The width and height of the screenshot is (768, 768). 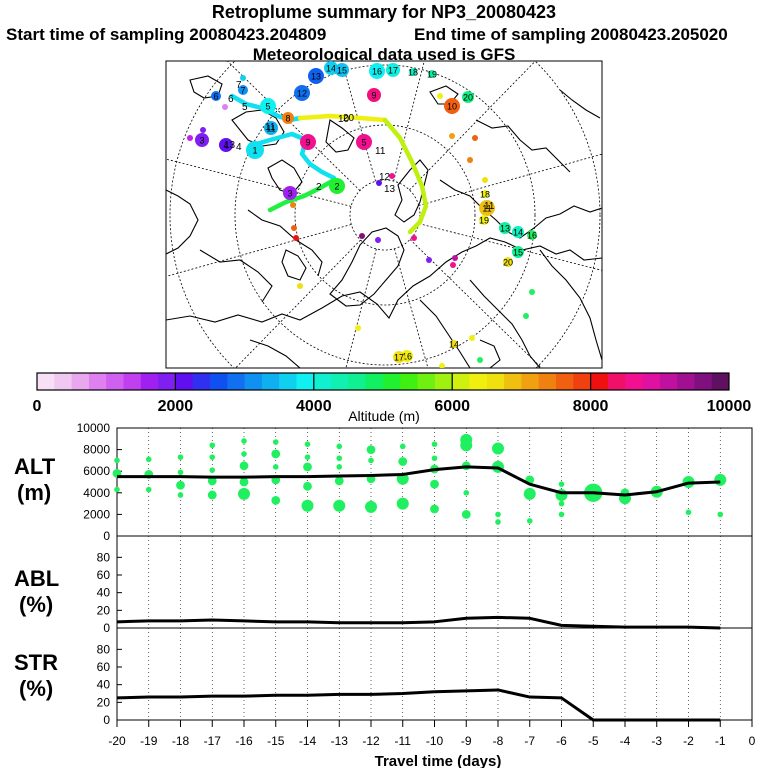 I want to click on map-path-number: 5, so click(x=245, y=107).